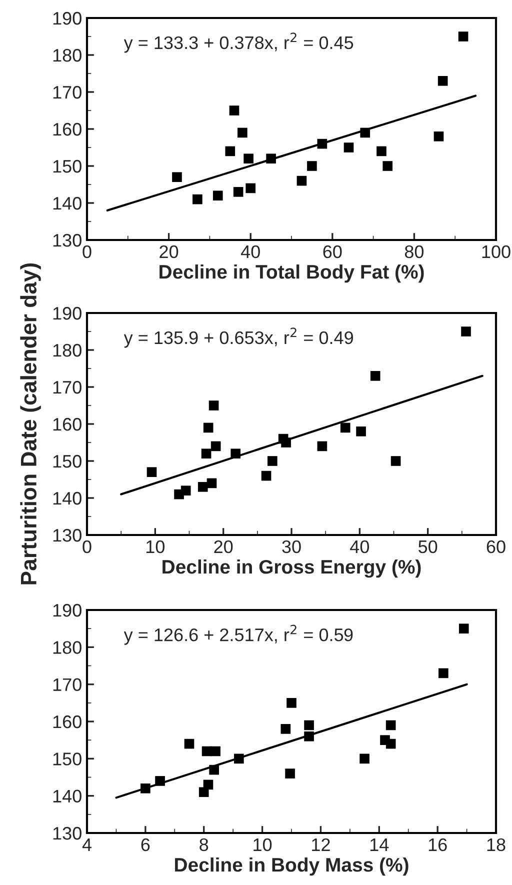 The image size is (512, 885). I want to click on x-tick-label: 8, so click(204, 845).